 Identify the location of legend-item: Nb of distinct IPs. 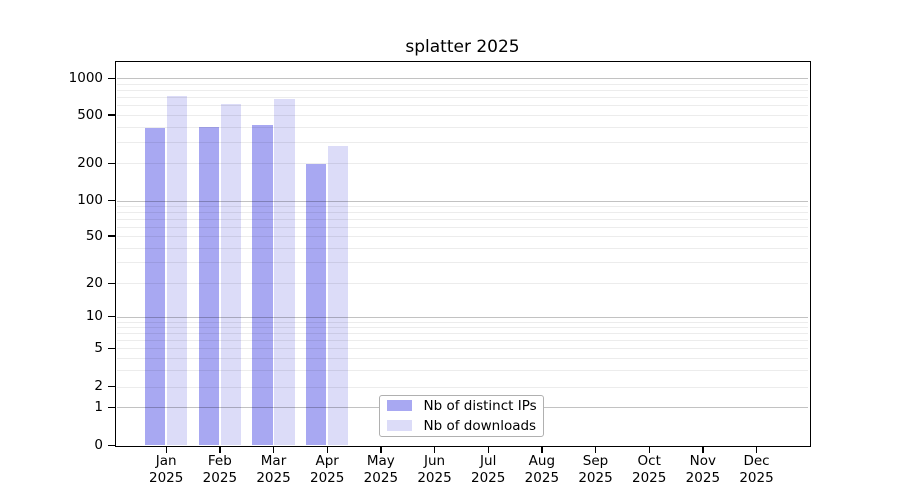
(464, 405).